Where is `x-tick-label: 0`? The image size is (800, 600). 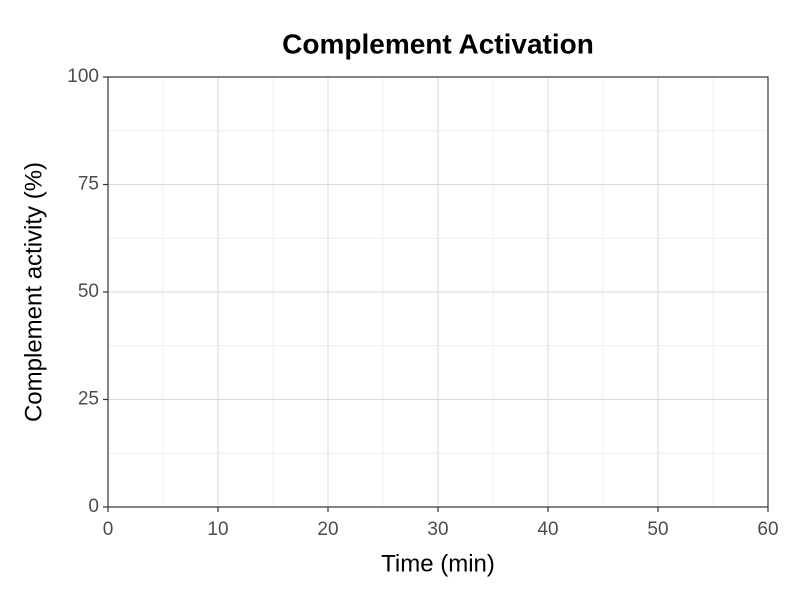 x-tick-label: 0 is located at coordinates (108, 529).